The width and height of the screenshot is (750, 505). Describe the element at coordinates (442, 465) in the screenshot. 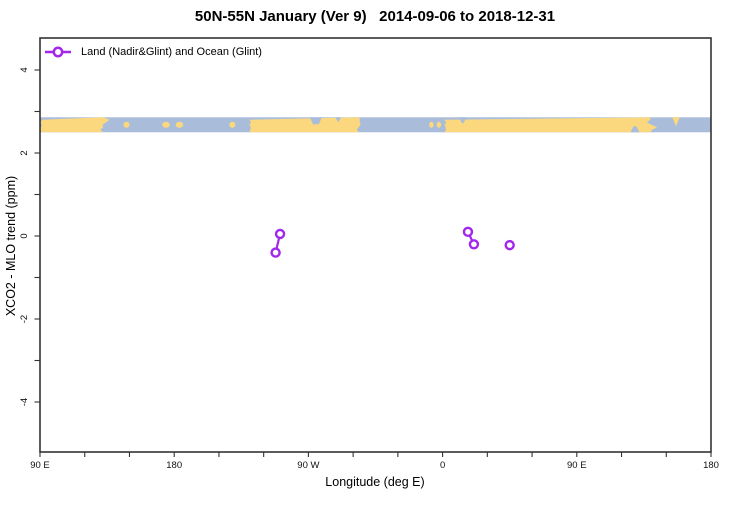

I see `x-tick-label: 0` at that location.